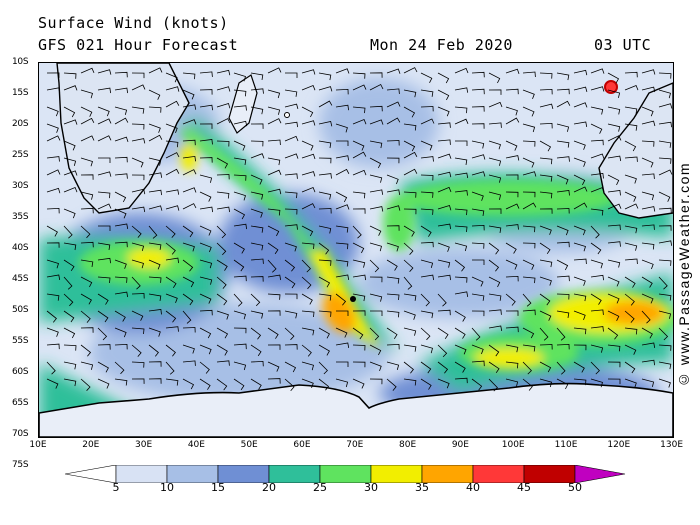 This screenshot has width=700, height=525. I want to click on lat-label: 55S, so click(20, 341).